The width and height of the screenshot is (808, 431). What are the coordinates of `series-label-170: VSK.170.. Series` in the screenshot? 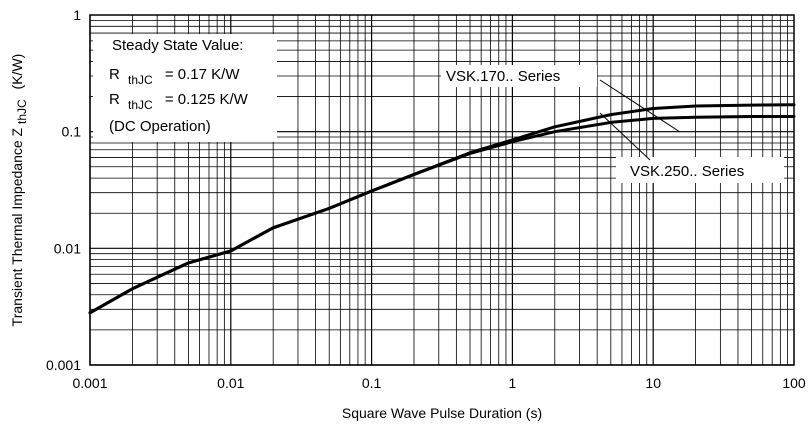 It's located at (503, 76).